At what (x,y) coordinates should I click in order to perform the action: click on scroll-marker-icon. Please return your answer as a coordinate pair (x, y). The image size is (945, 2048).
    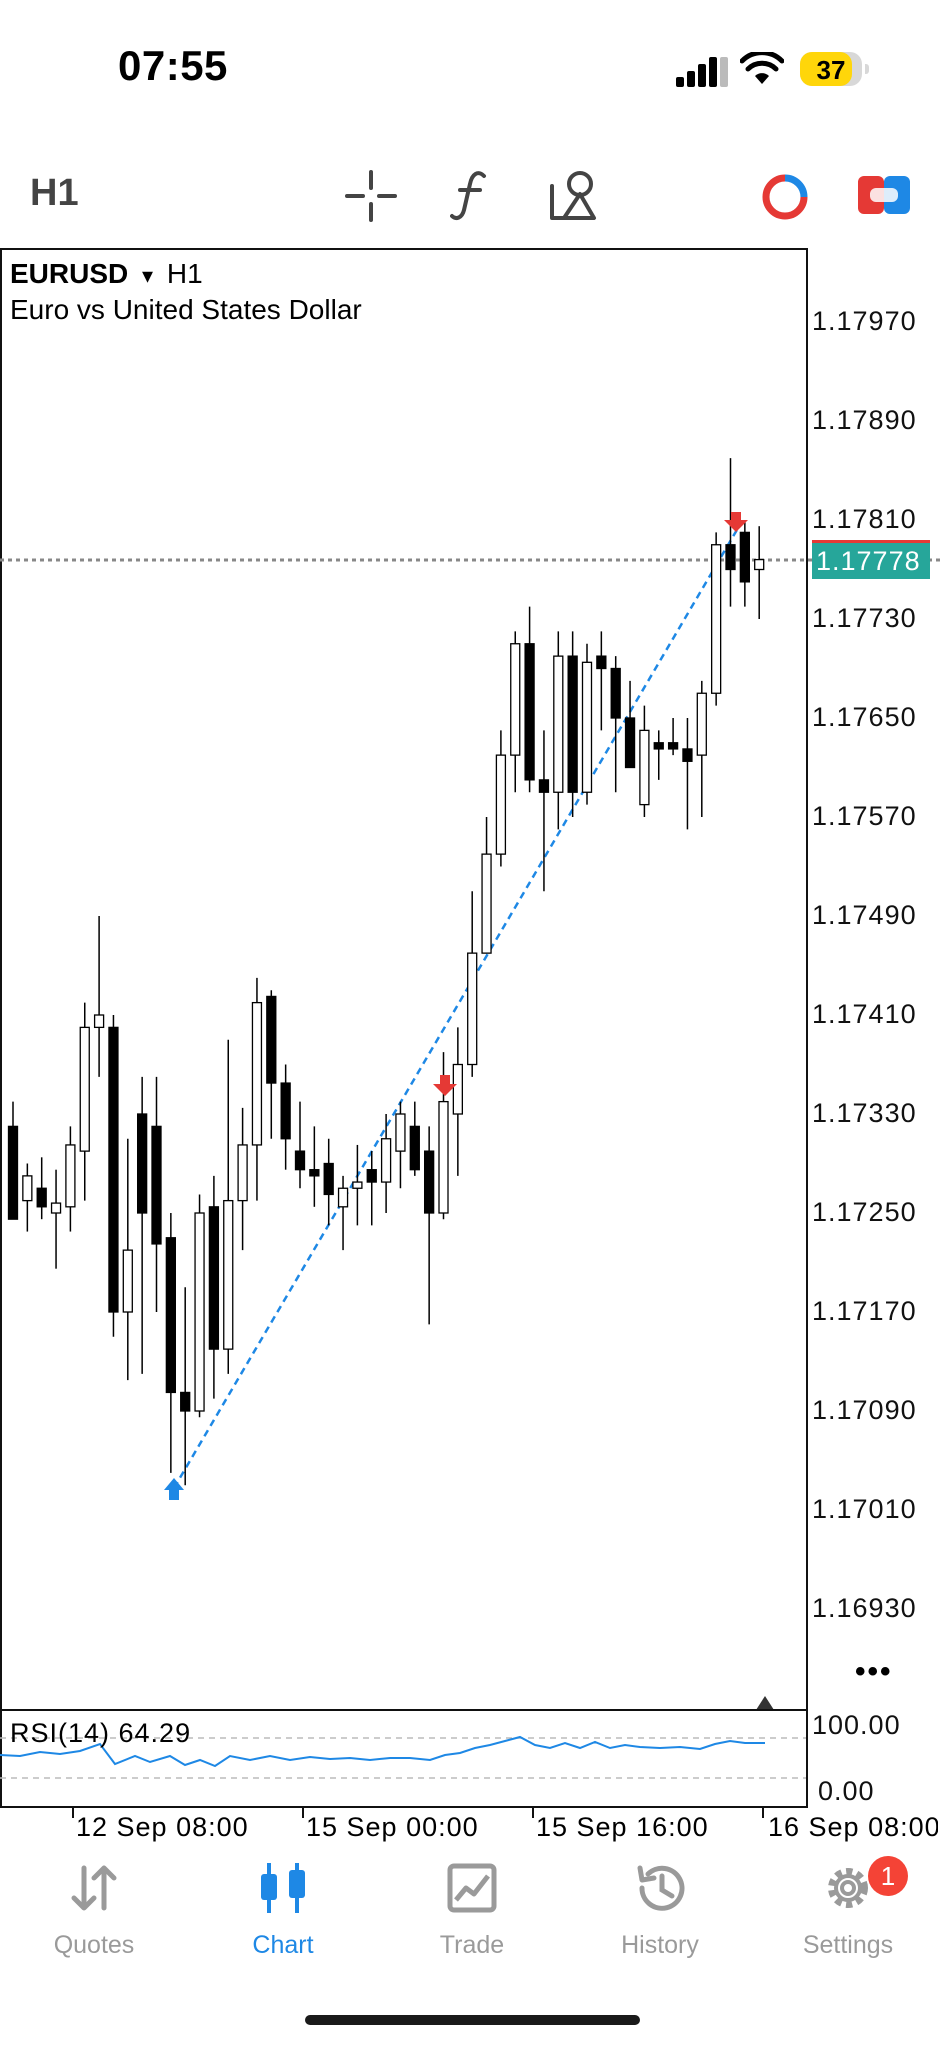
    Looking at the image, I should click on (765, 1703).